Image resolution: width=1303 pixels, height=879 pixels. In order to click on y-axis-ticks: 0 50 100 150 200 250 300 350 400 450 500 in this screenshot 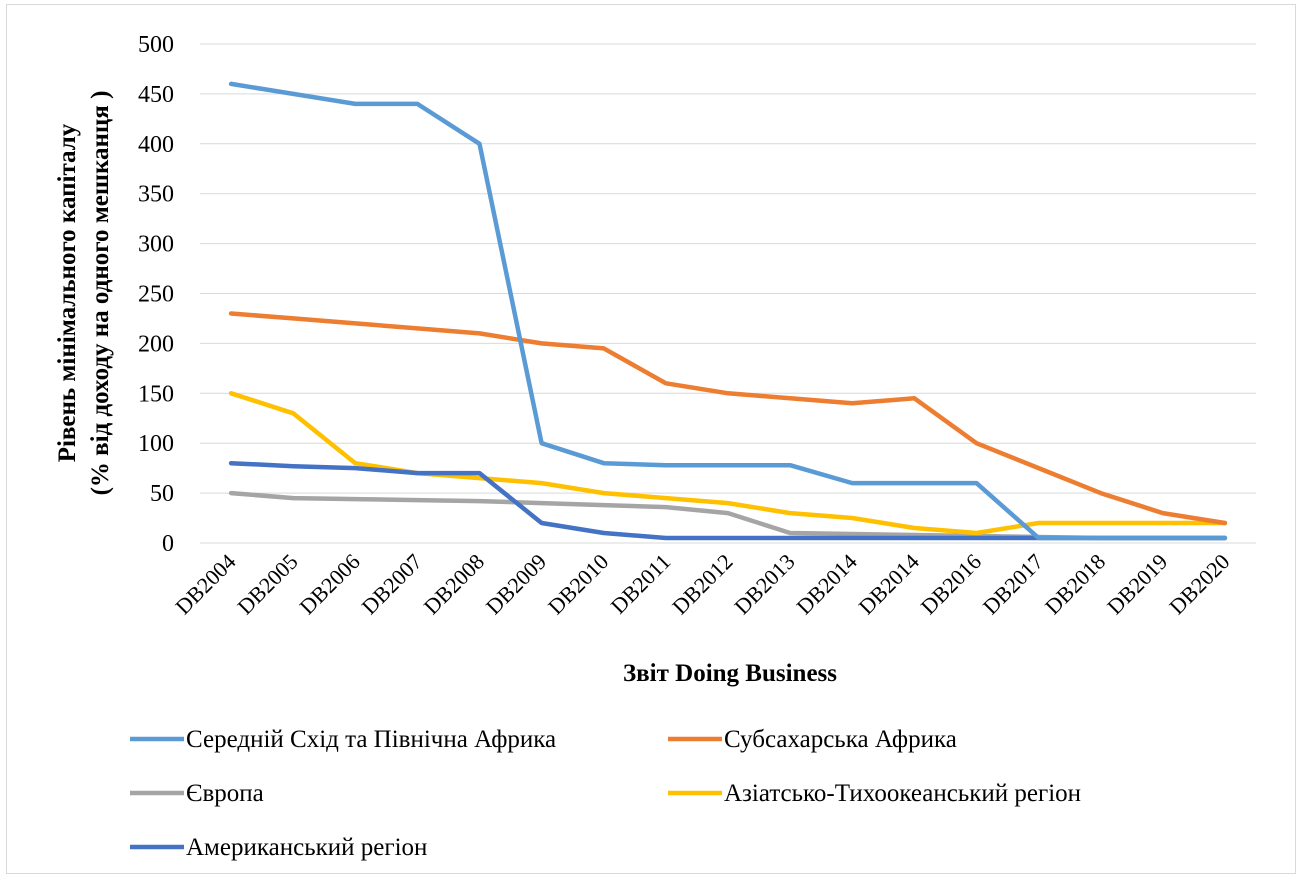, I will do `click(156, 294)`.